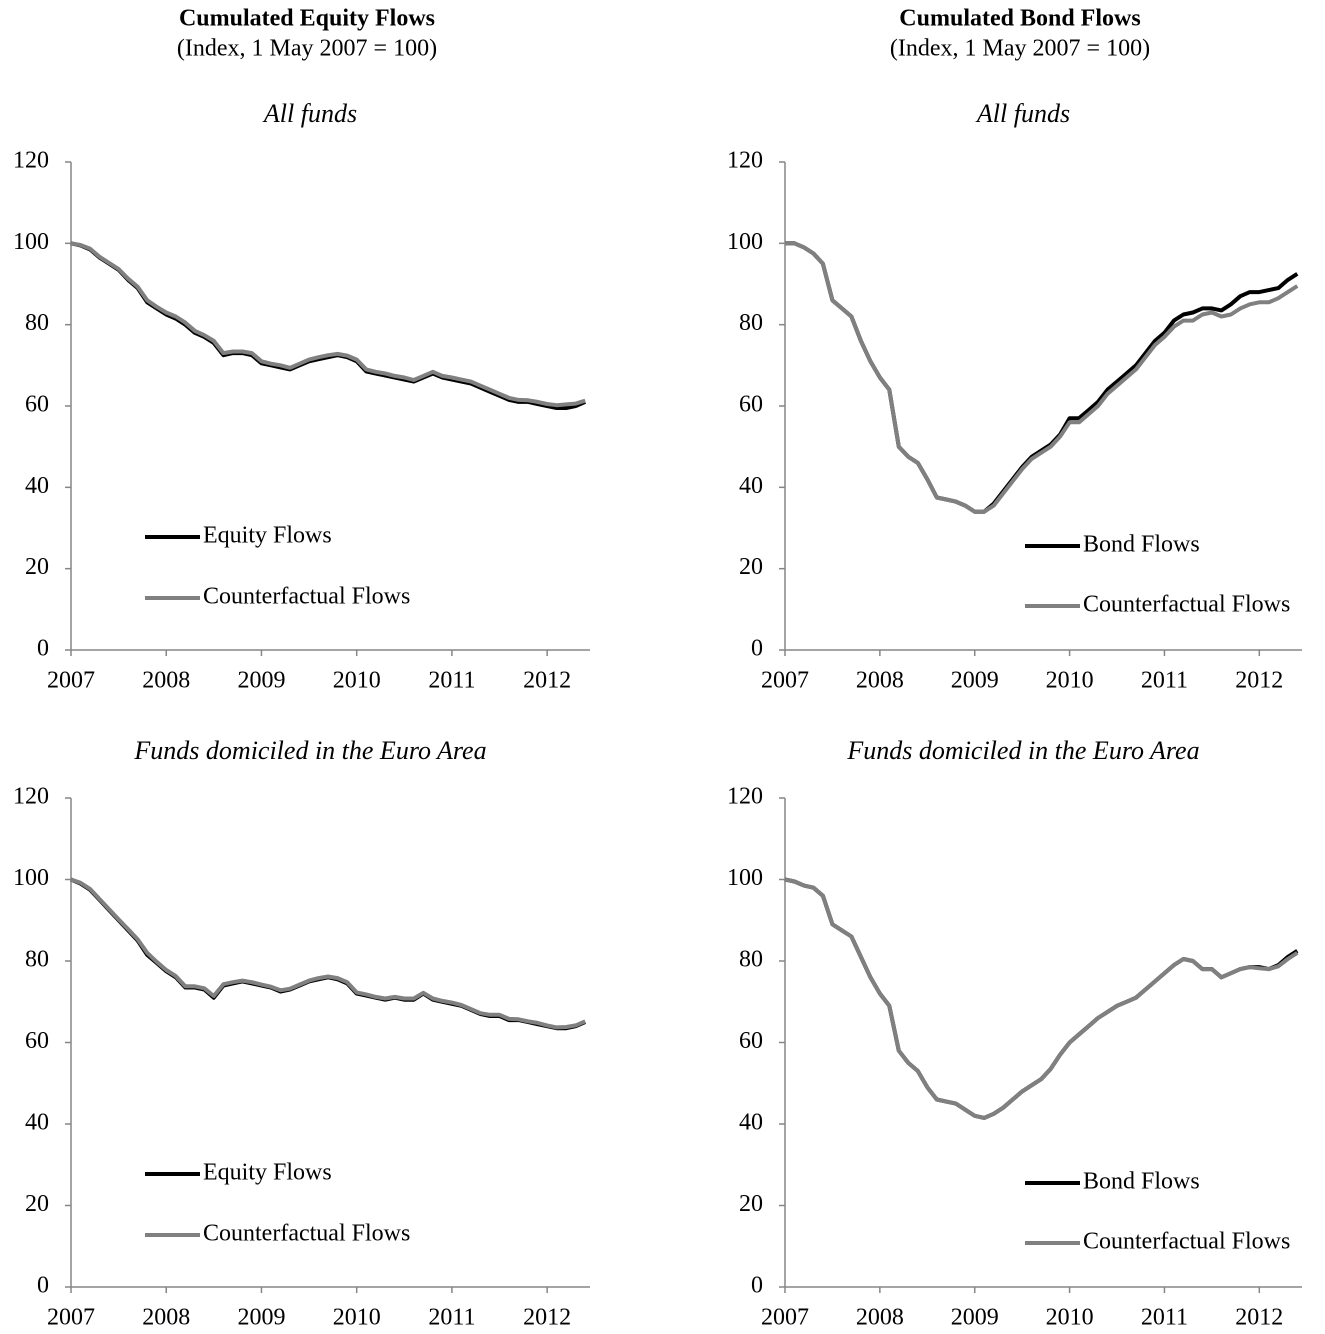 This screenshot has height=1334, width=1325. I want to click on column-title: Cumulated Bond Flows, so click(1019, 19).